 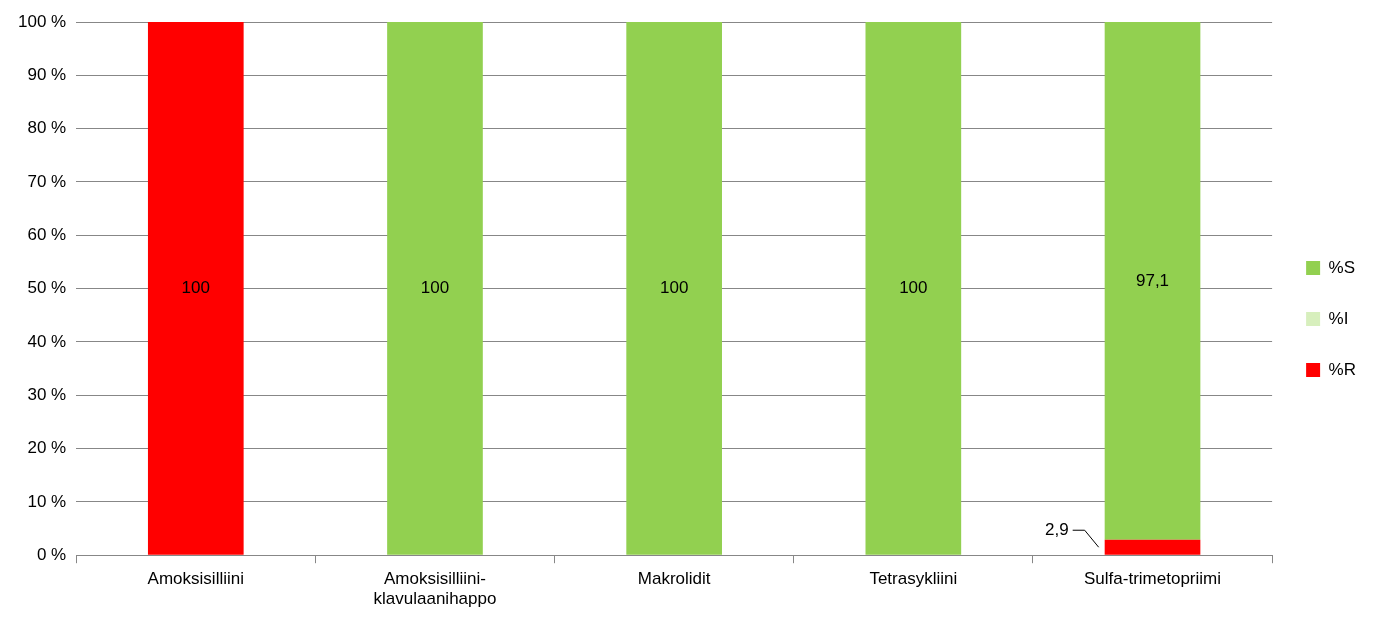 I want to click on x-tick-label: Tetrasykliini, so click(x=913, y=579).